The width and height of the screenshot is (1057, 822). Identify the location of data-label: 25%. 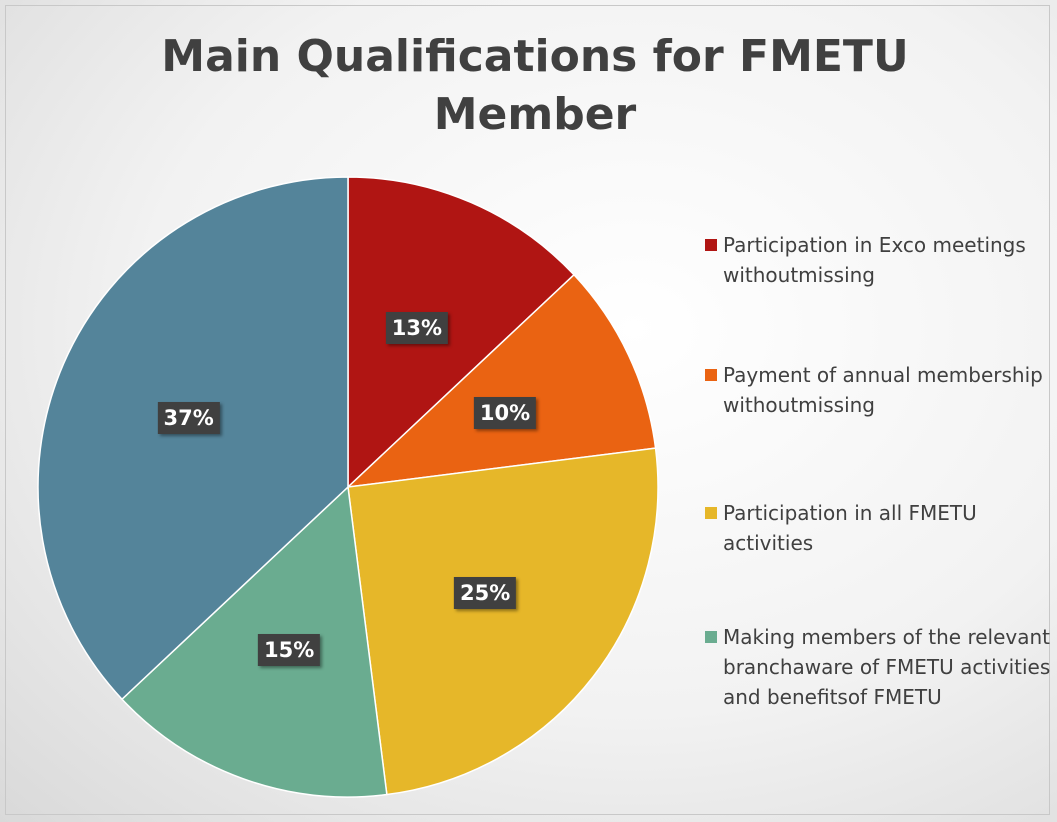
(485, 593).